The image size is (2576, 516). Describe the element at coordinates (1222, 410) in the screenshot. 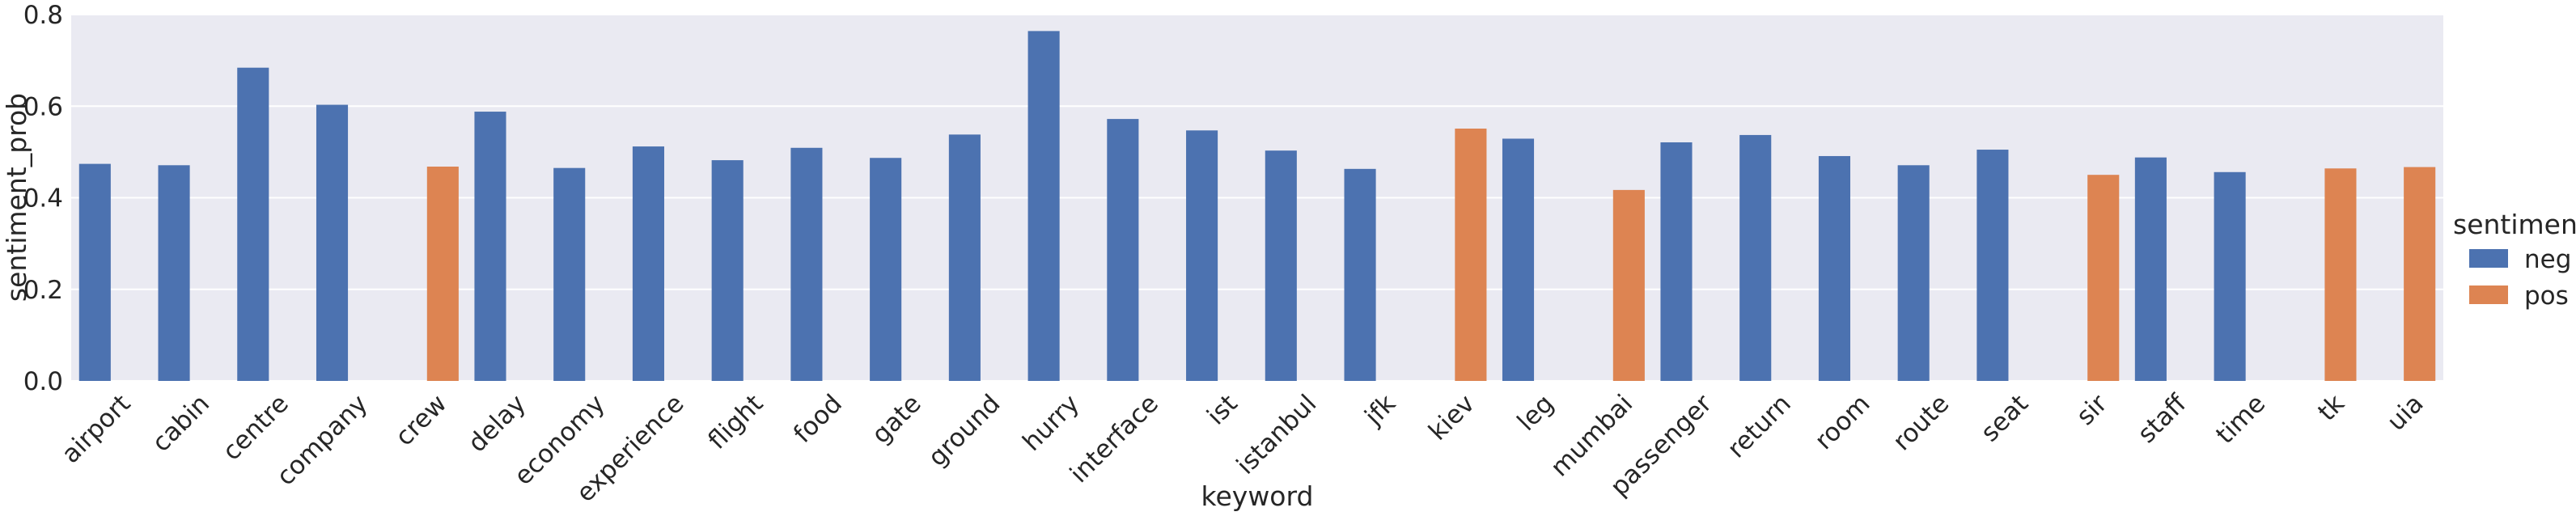

I see `x-tick-label: ist` at that location.